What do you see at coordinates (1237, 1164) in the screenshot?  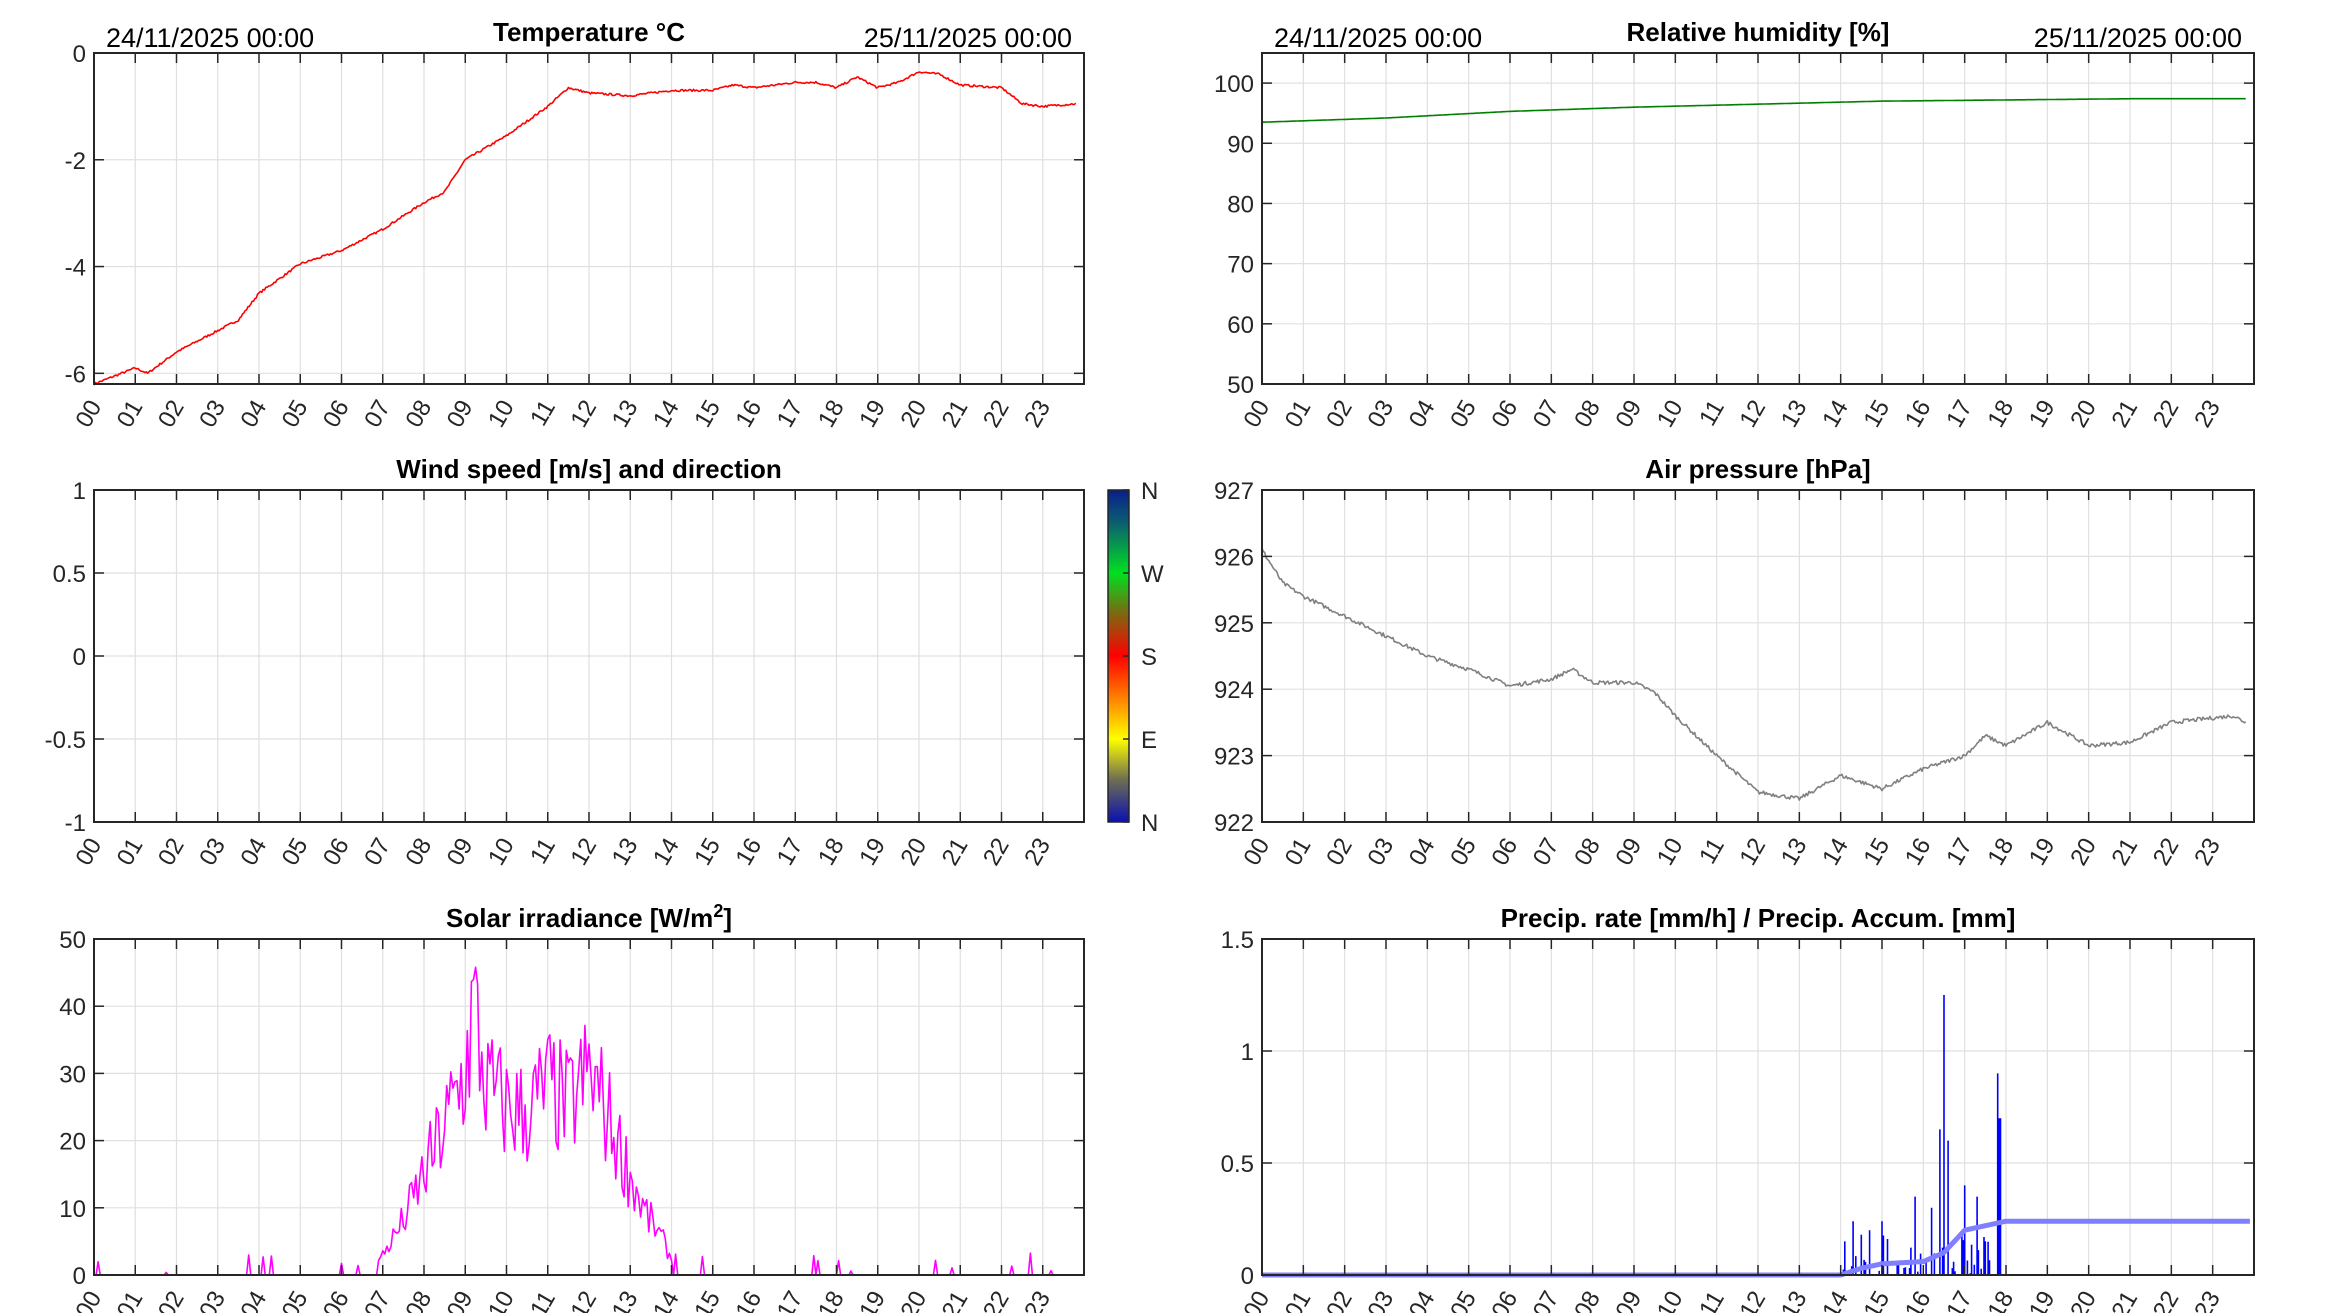 I see `y-tick-label: 0.5` at bounding box center [1237, 1164].